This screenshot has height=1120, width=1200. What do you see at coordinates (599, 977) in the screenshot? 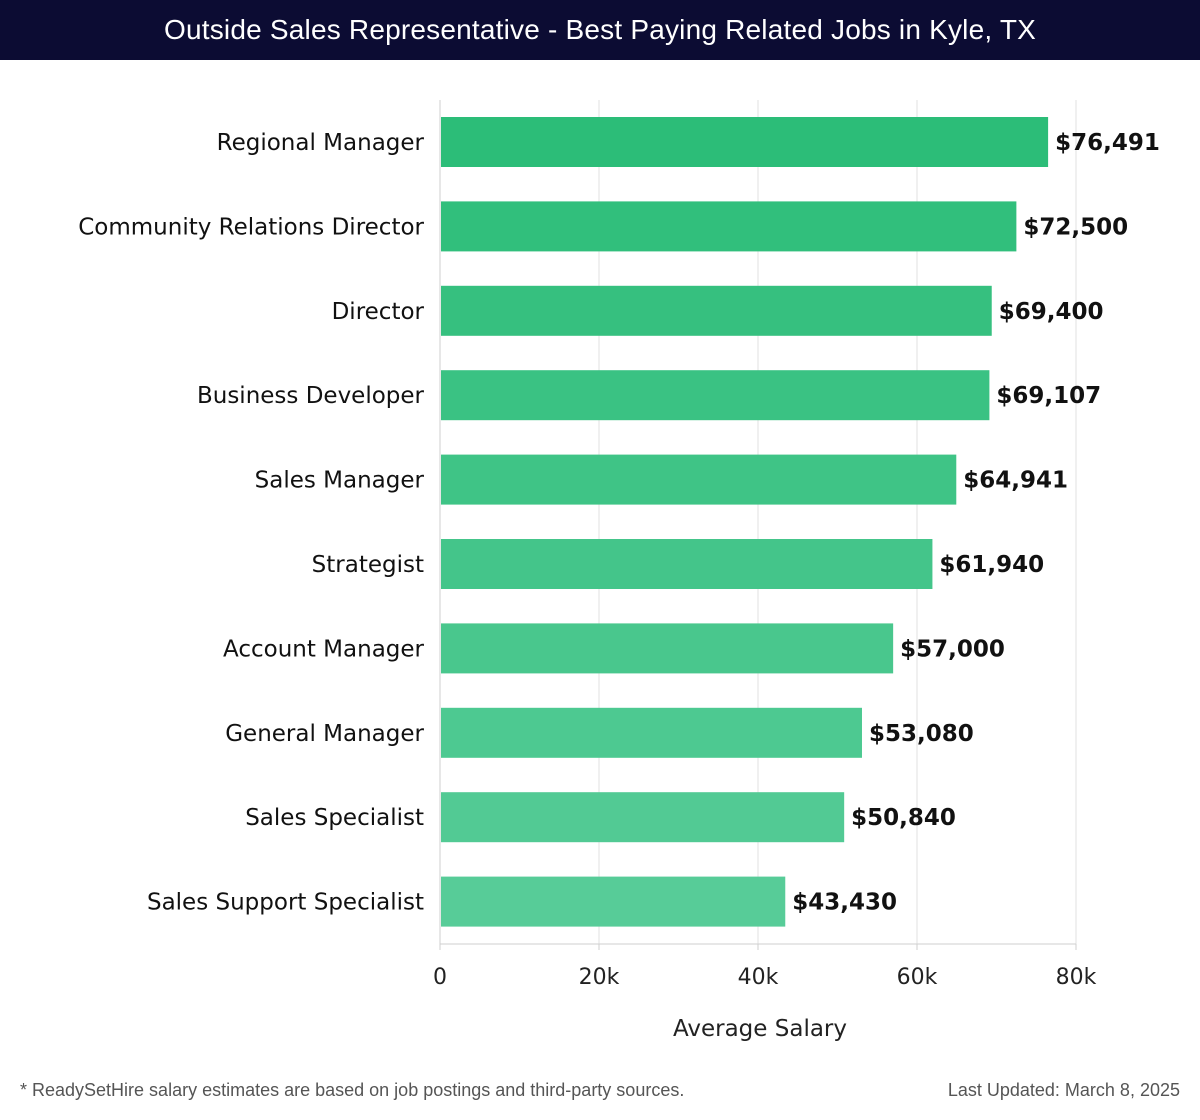
I see `x-tick-label: 20k` at bounding box center [599, 977].